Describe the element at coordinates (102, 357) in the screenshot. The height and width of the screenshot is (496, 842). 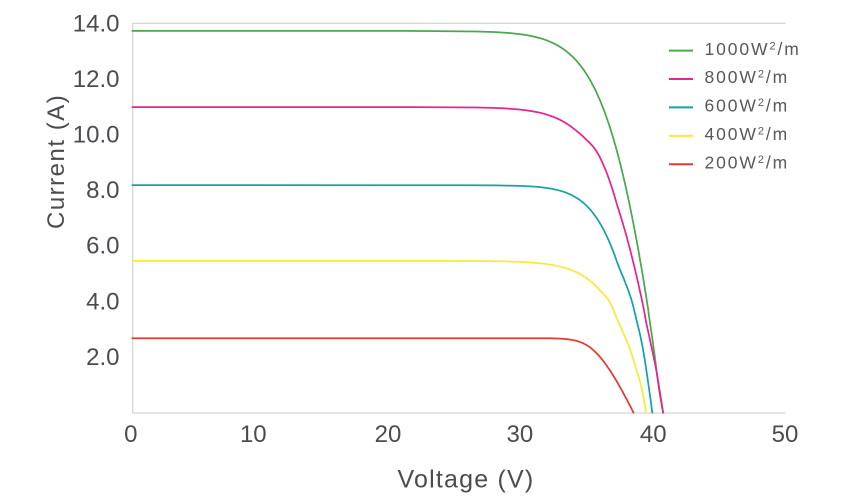
I see `svg-text: 2.0` at that location.